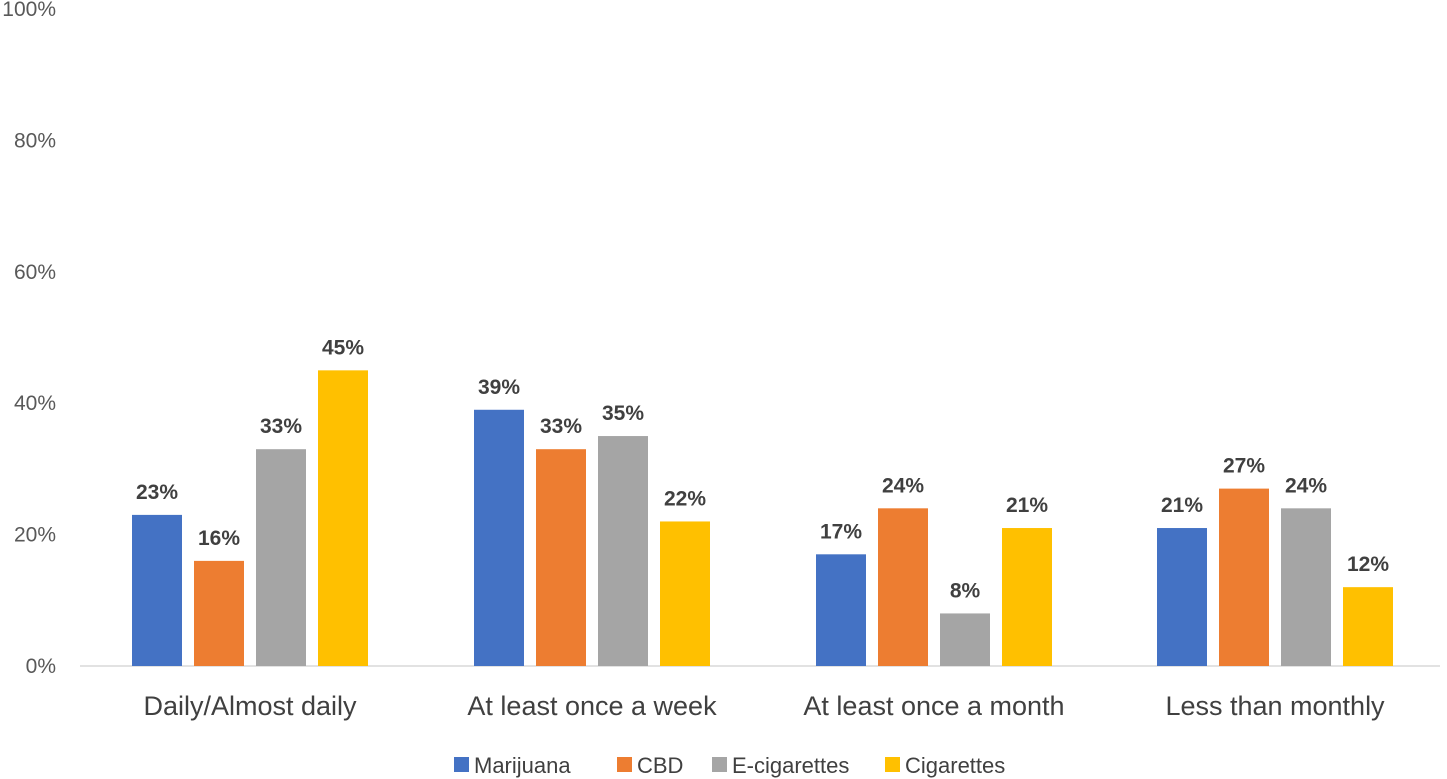  What do you see at coordinates (592, 706) in the screenshot?
I see `x-tick-label-at-least-once-a-week: At least once a week` at bounding box center [592, 706].